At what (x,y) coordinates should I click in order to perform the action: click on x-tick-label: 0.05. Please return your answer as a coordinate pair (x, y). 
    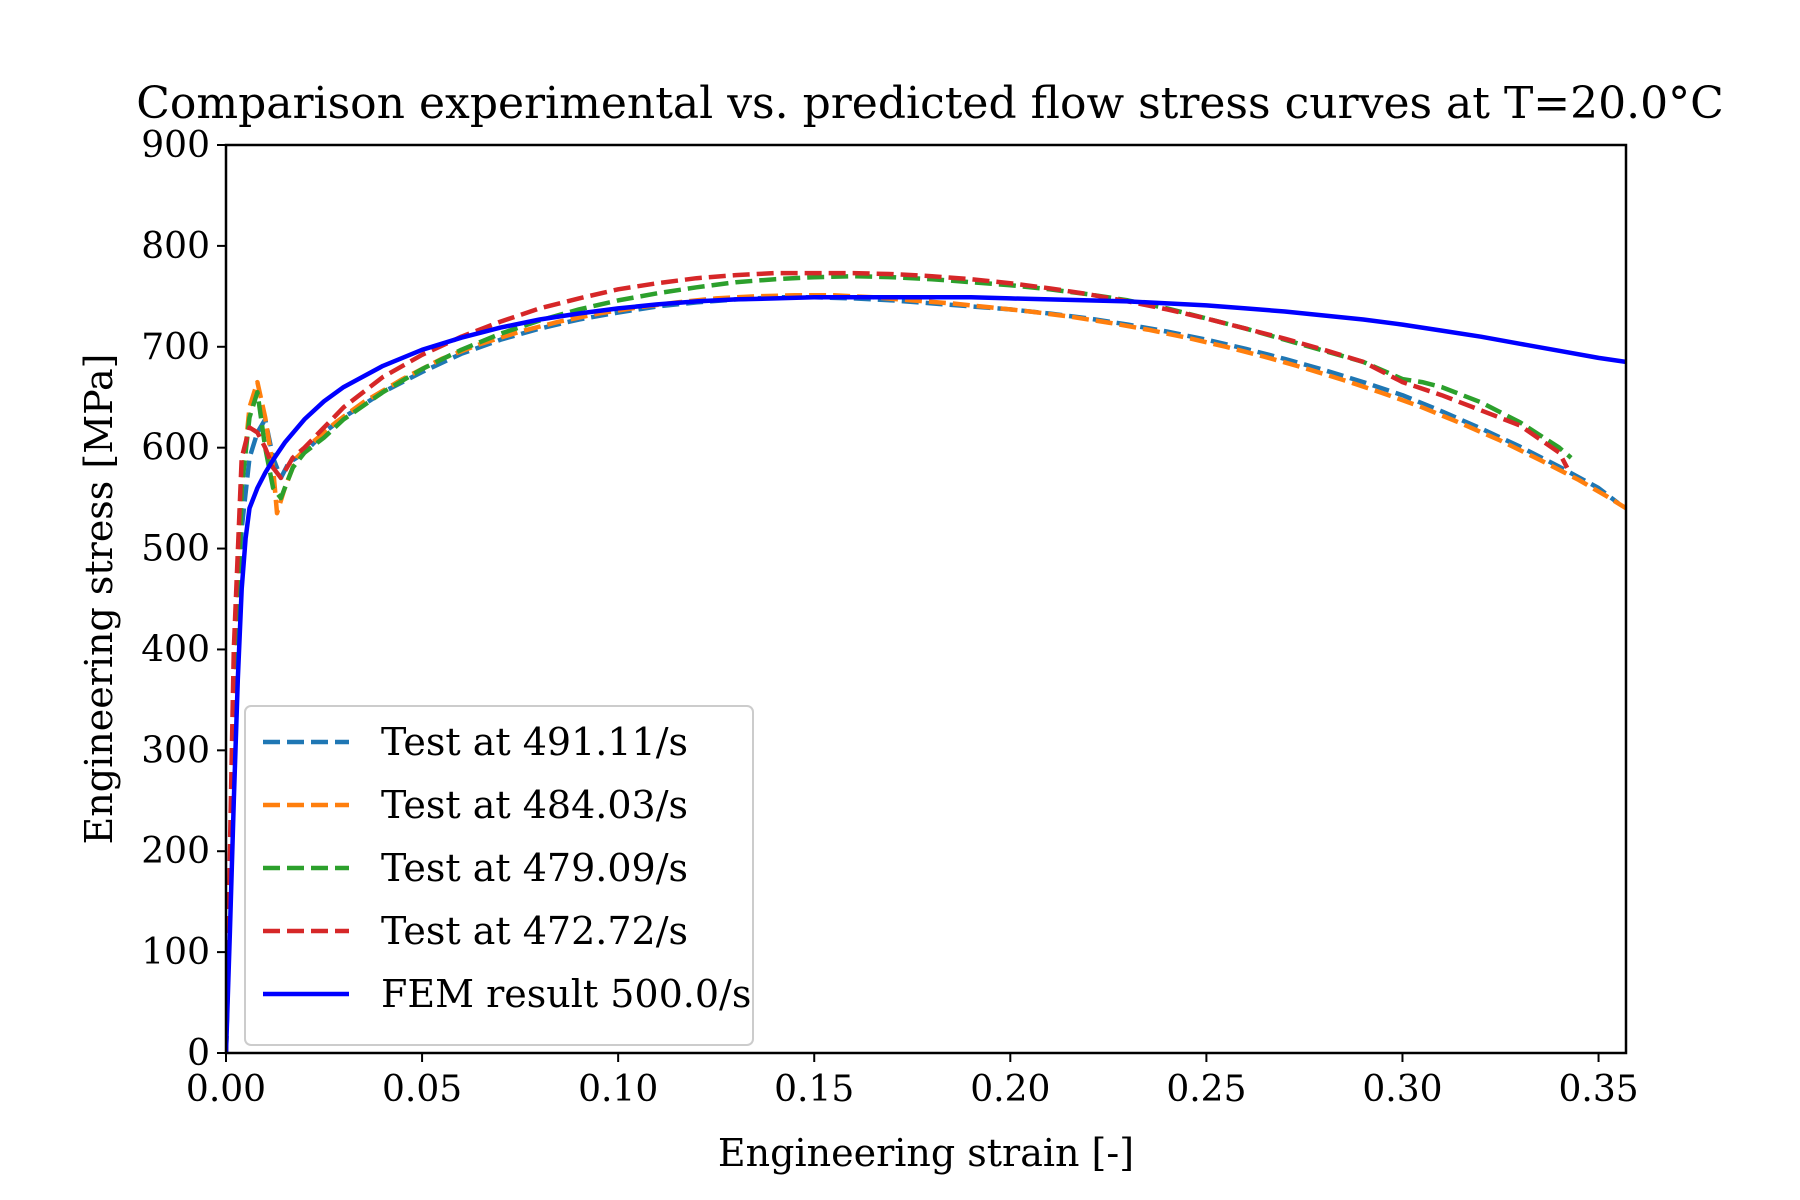
    Looking at the image, I should click on (422, 1089).